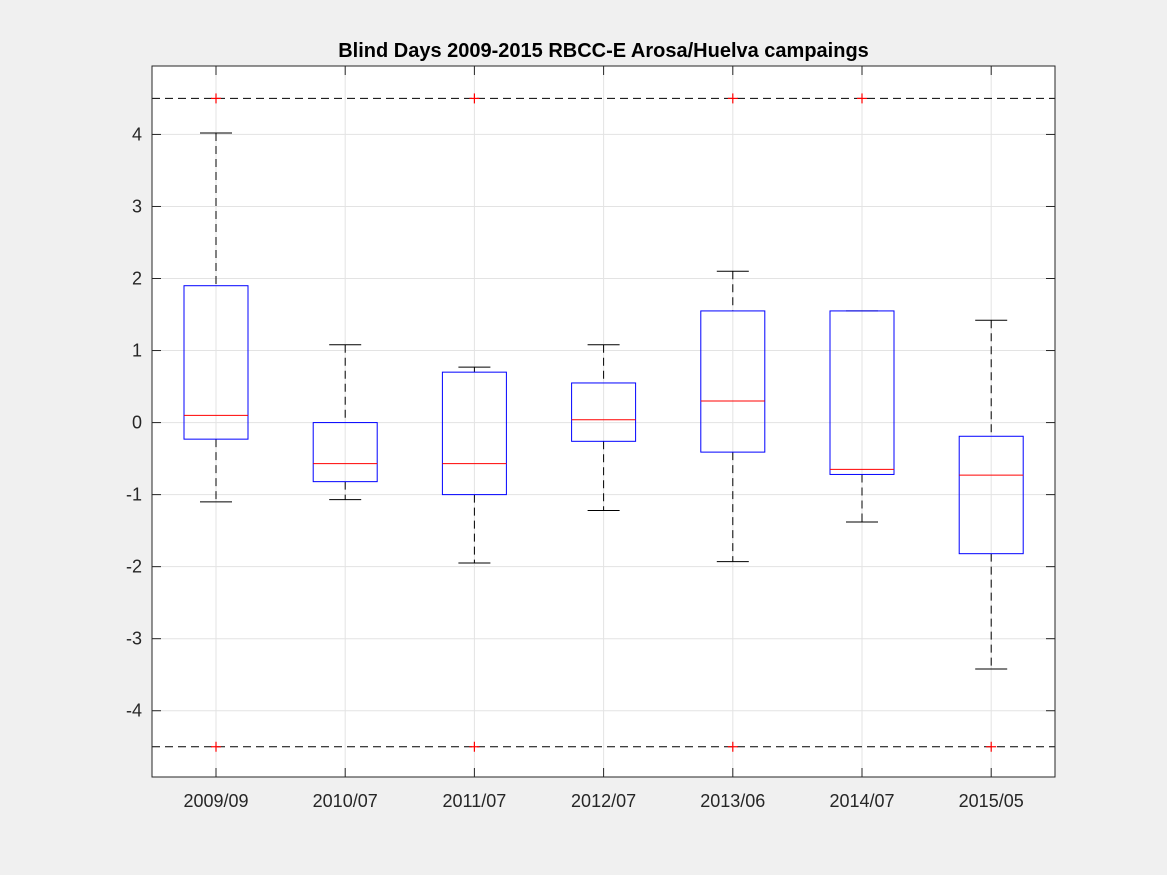  What do you see at coordinates (137, 423) in the screenshot?
I see `y-tick-label: 0` at bounding box center [137, 423].